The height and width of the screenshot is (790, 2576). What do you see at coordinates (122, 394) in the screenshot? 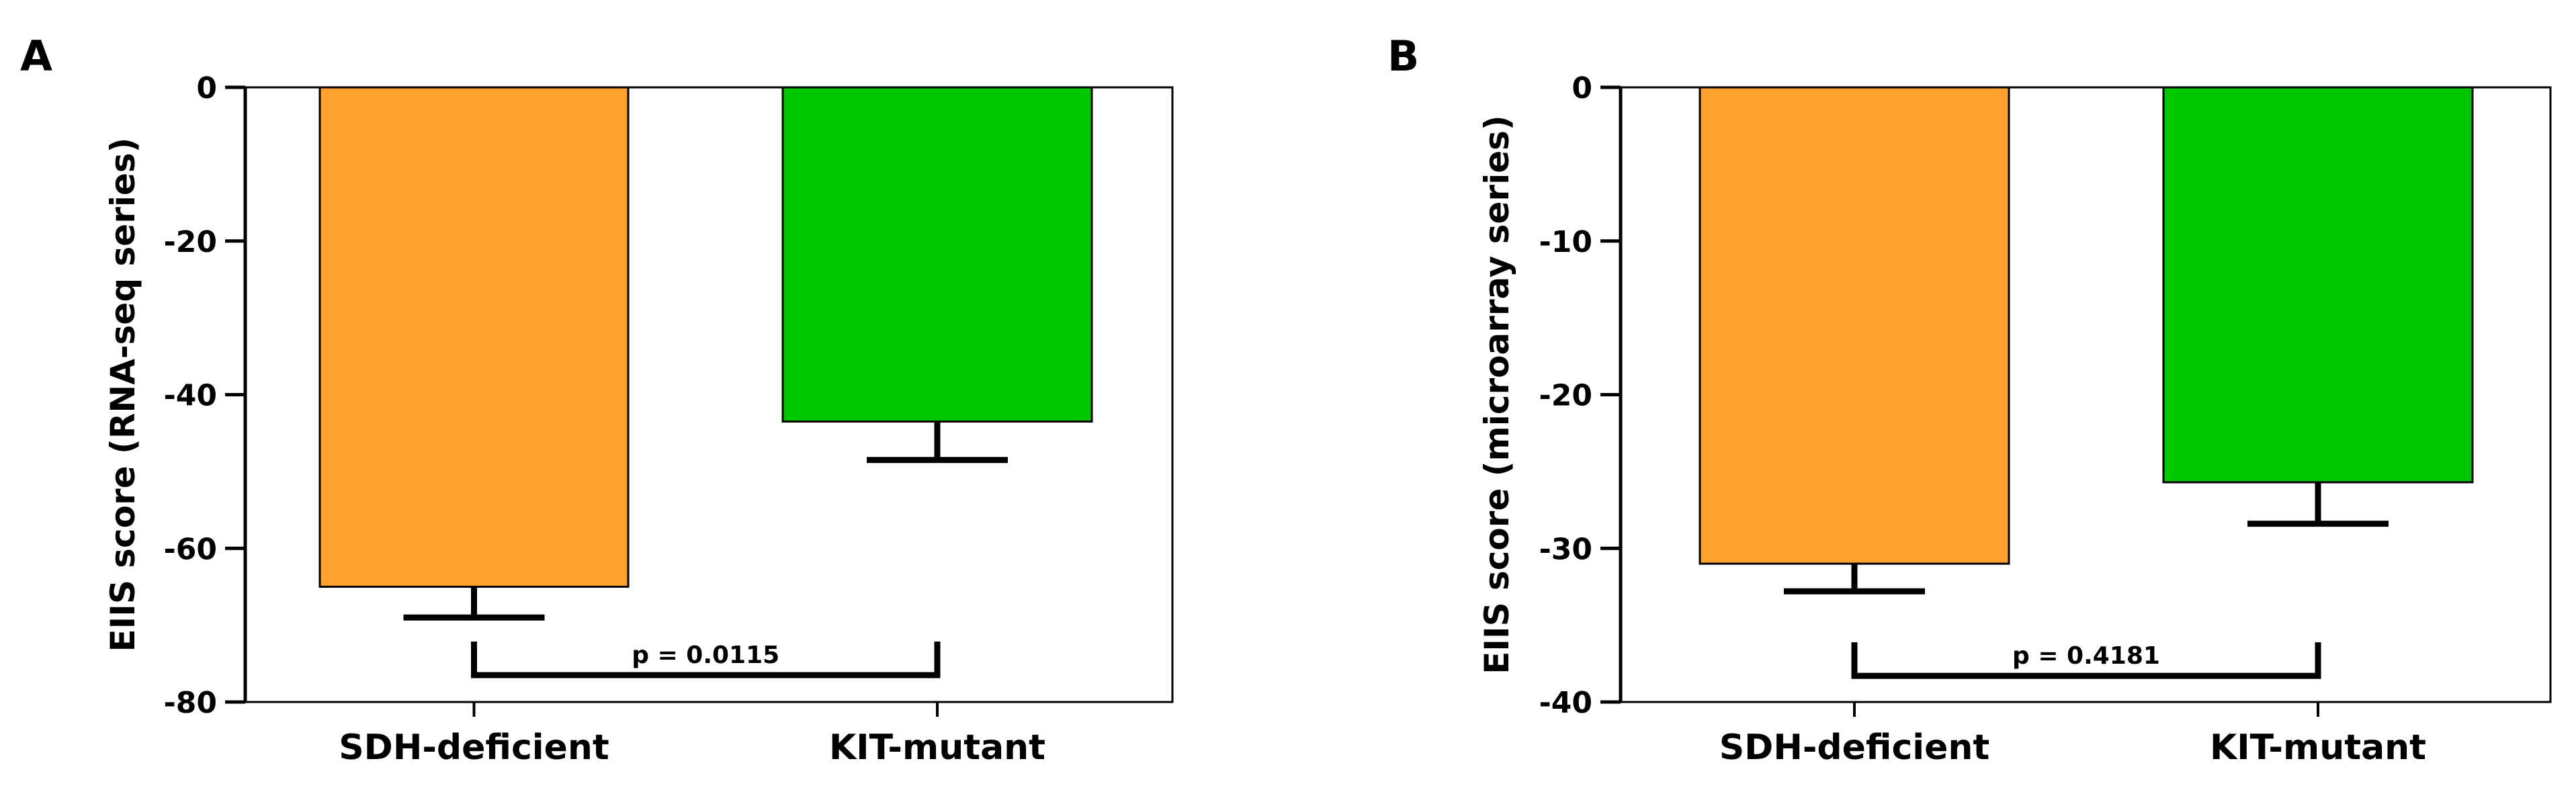
I see `y-axis-title: EIIS score (RNA-seq series)` at bounding box center [122, 394].